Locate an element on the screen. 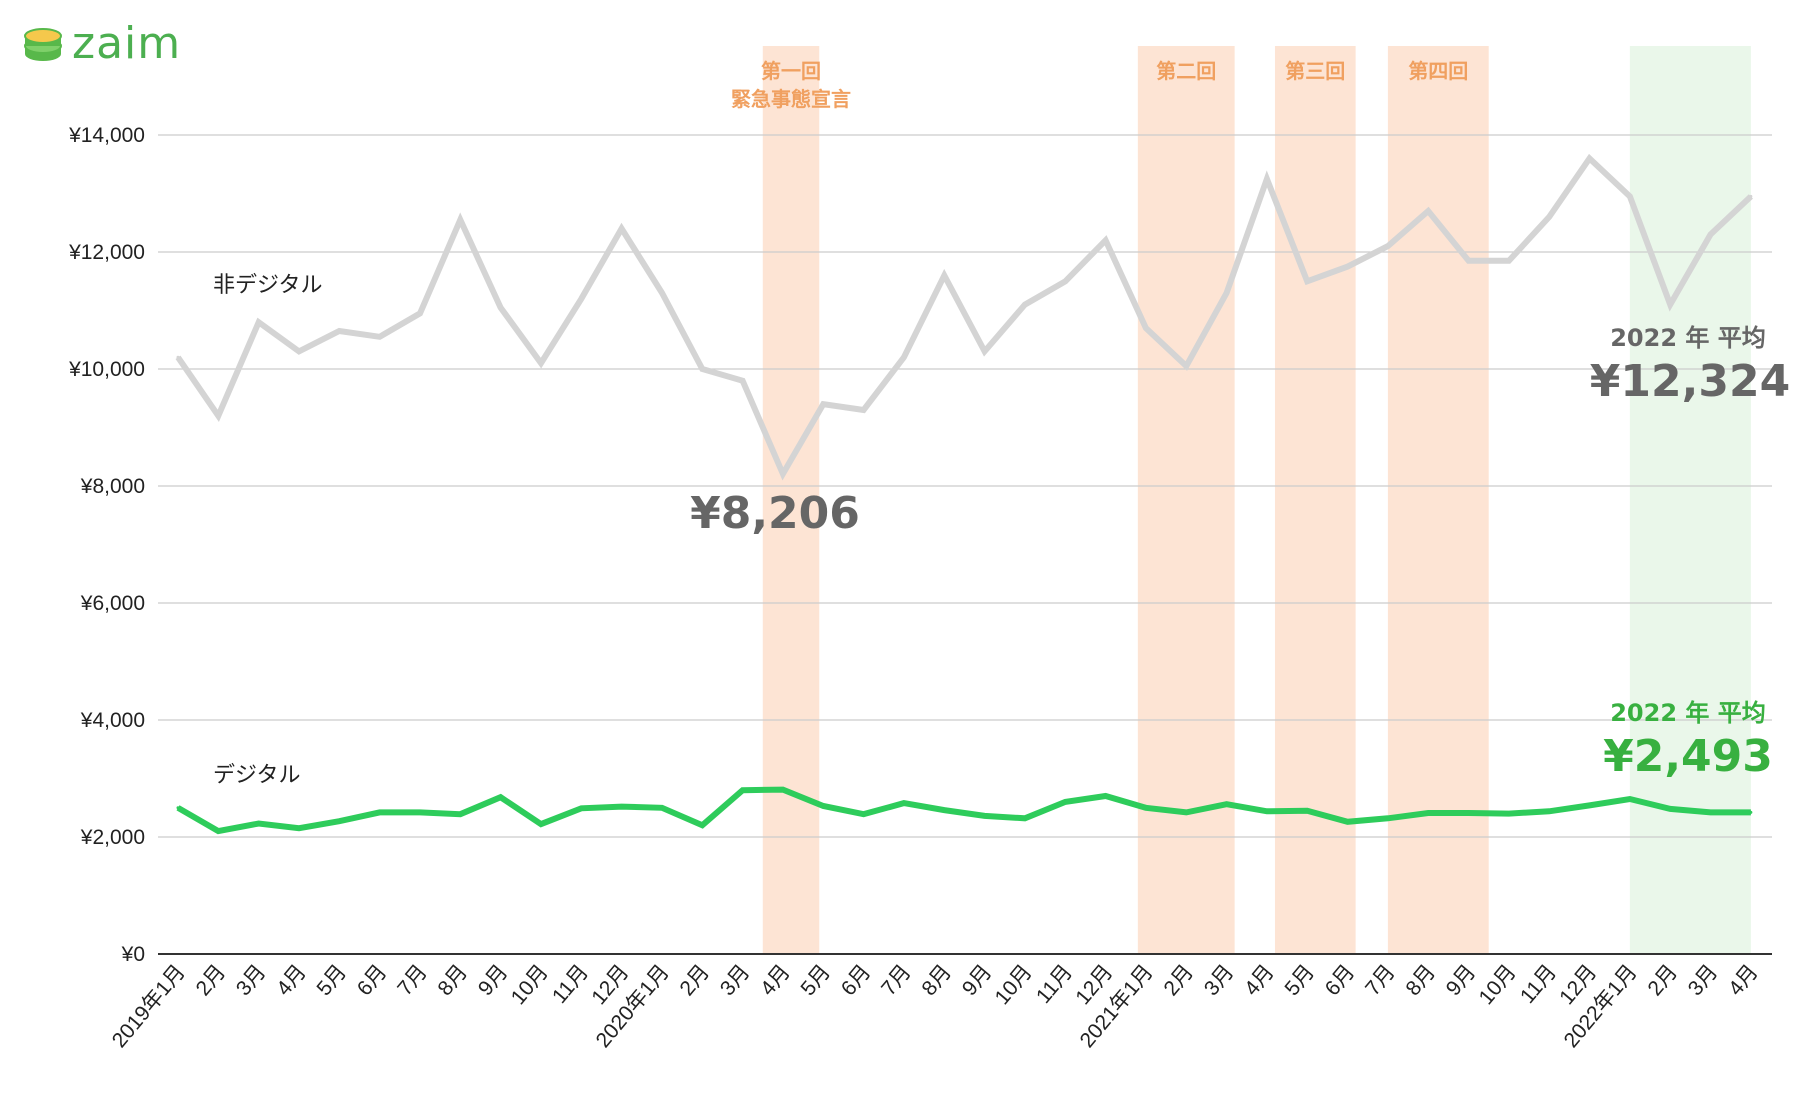 The height and width of the screenshot is (1100, 1800). y-tick-label: ¥12,000 is located at coordinates (106, 252).